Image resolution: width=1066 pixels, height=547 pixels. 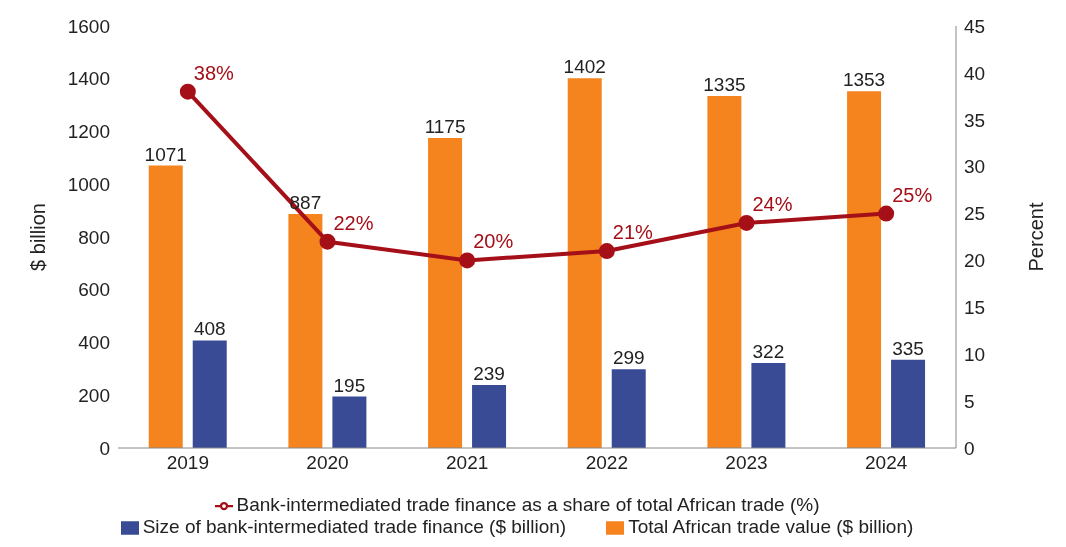 What do you see at coordinates (975, 261) in the screenshot?
I see `y2-tick-label: 20` at bounding box center [975, 261].